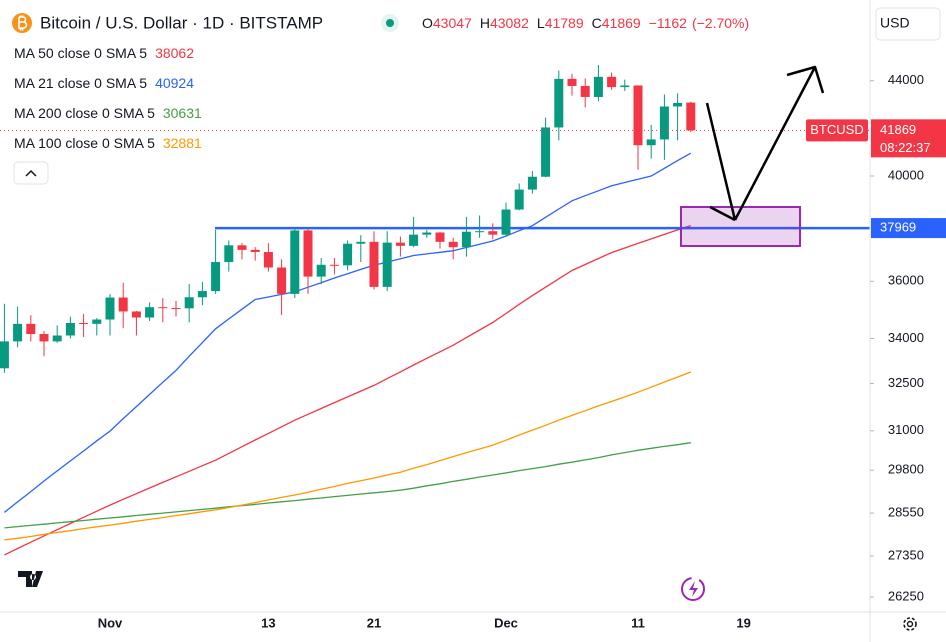 This screenshot has height=642, width=946. I want to click on y-tick-label: 40000, so click(906, 174).